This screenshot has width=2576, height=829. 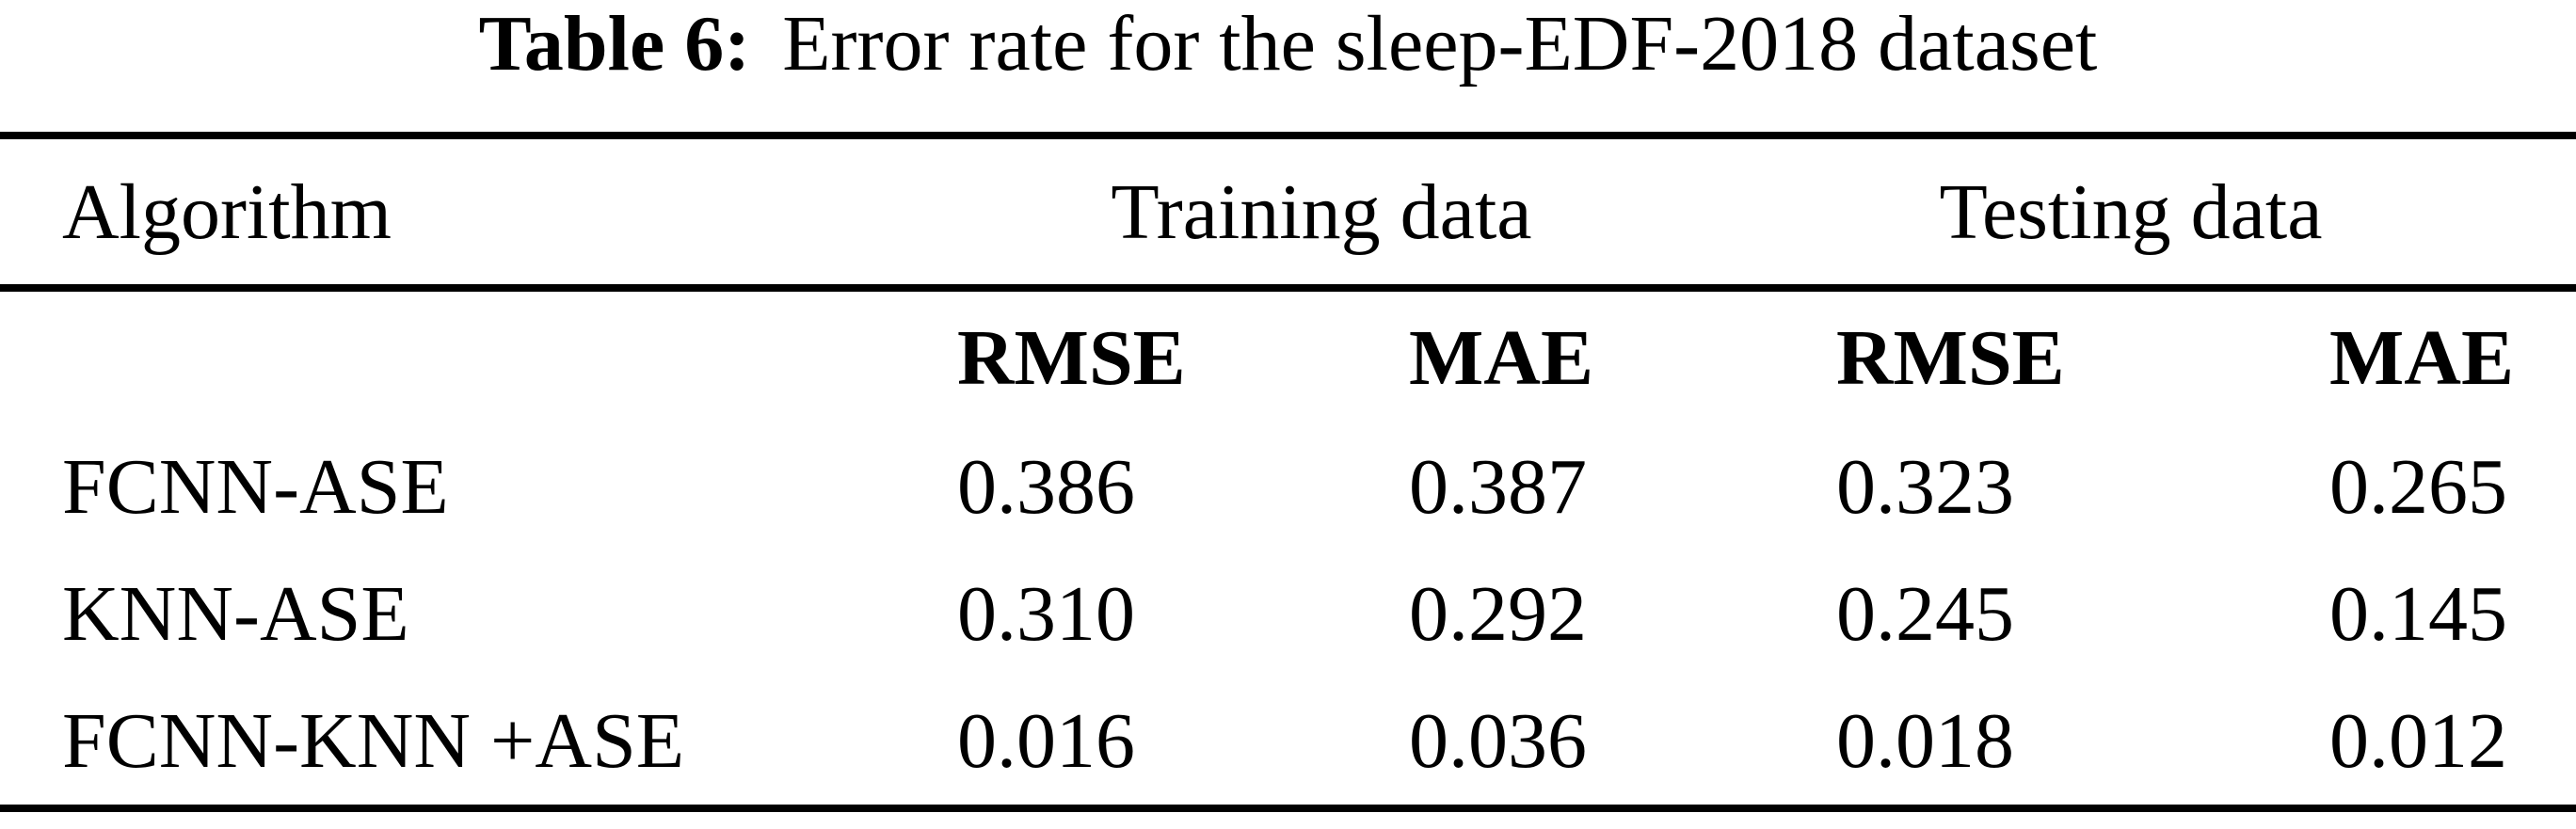 I want to click on algorithm-name: FCNN-ASE, so click(x=255, y=487).